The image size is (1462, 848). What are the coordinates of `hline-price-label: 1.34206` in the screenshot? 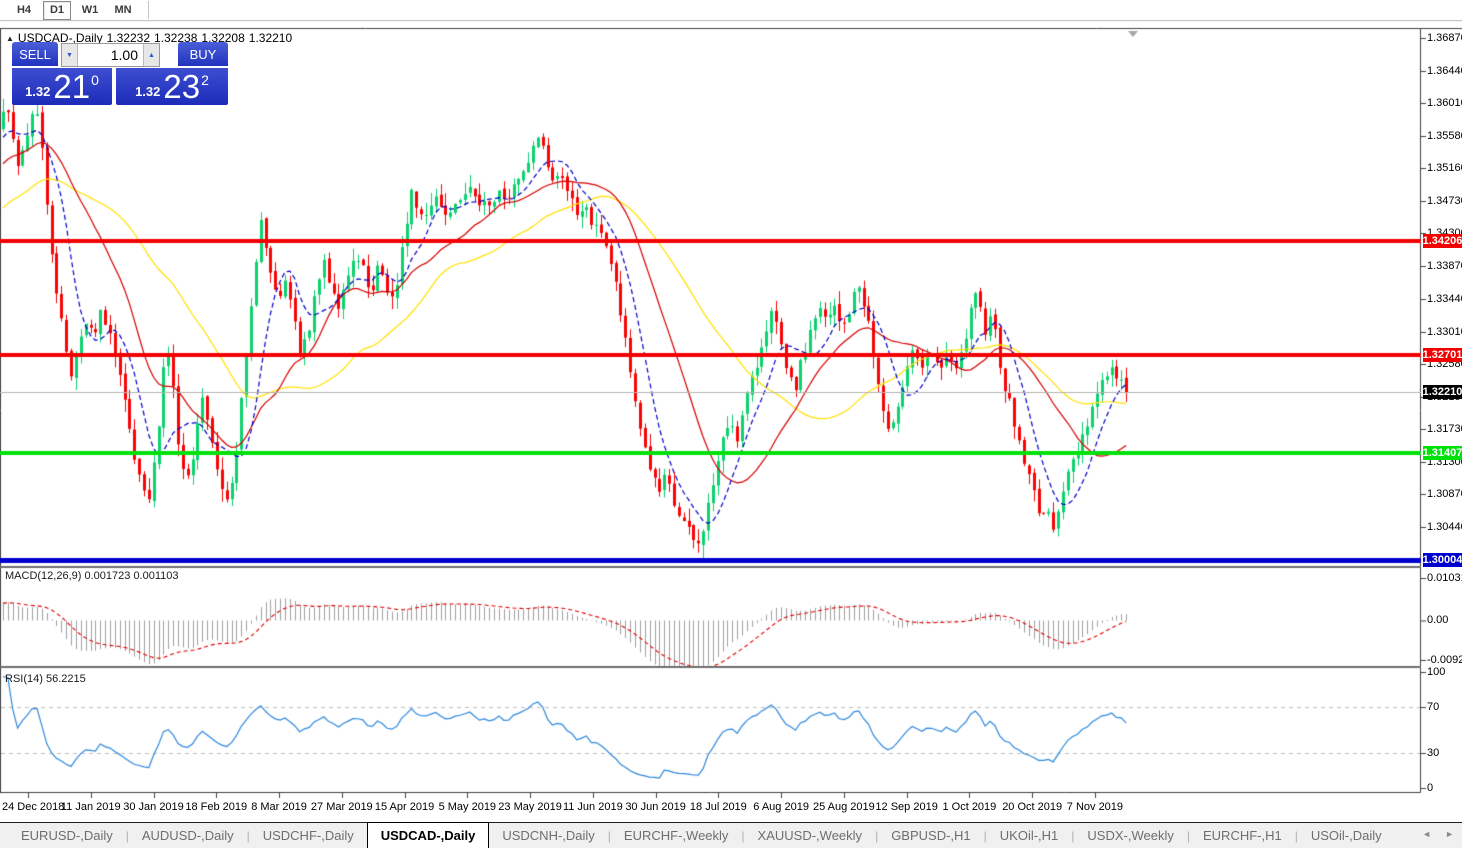 It's located at (1442, 240).